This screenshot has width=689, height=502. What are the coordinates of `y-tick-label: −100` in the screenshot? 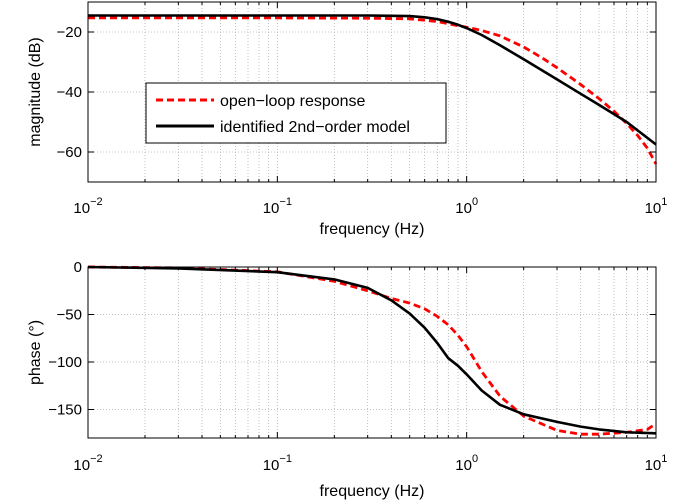 It's located at (65, 362).